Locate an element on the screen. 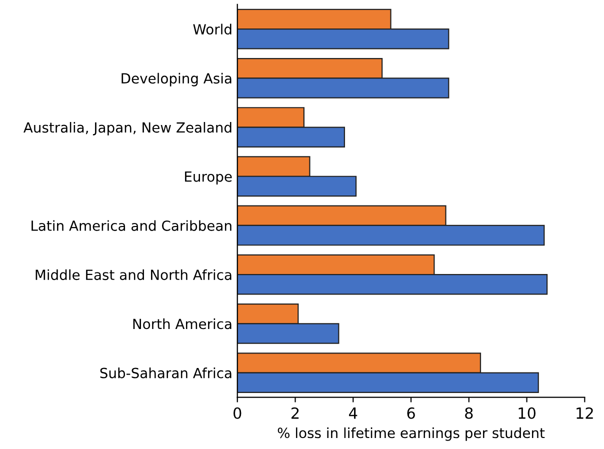 The width and height of the screenshot is (604, 449). x-tick-label: 0 is located at coordinates (238, 413).